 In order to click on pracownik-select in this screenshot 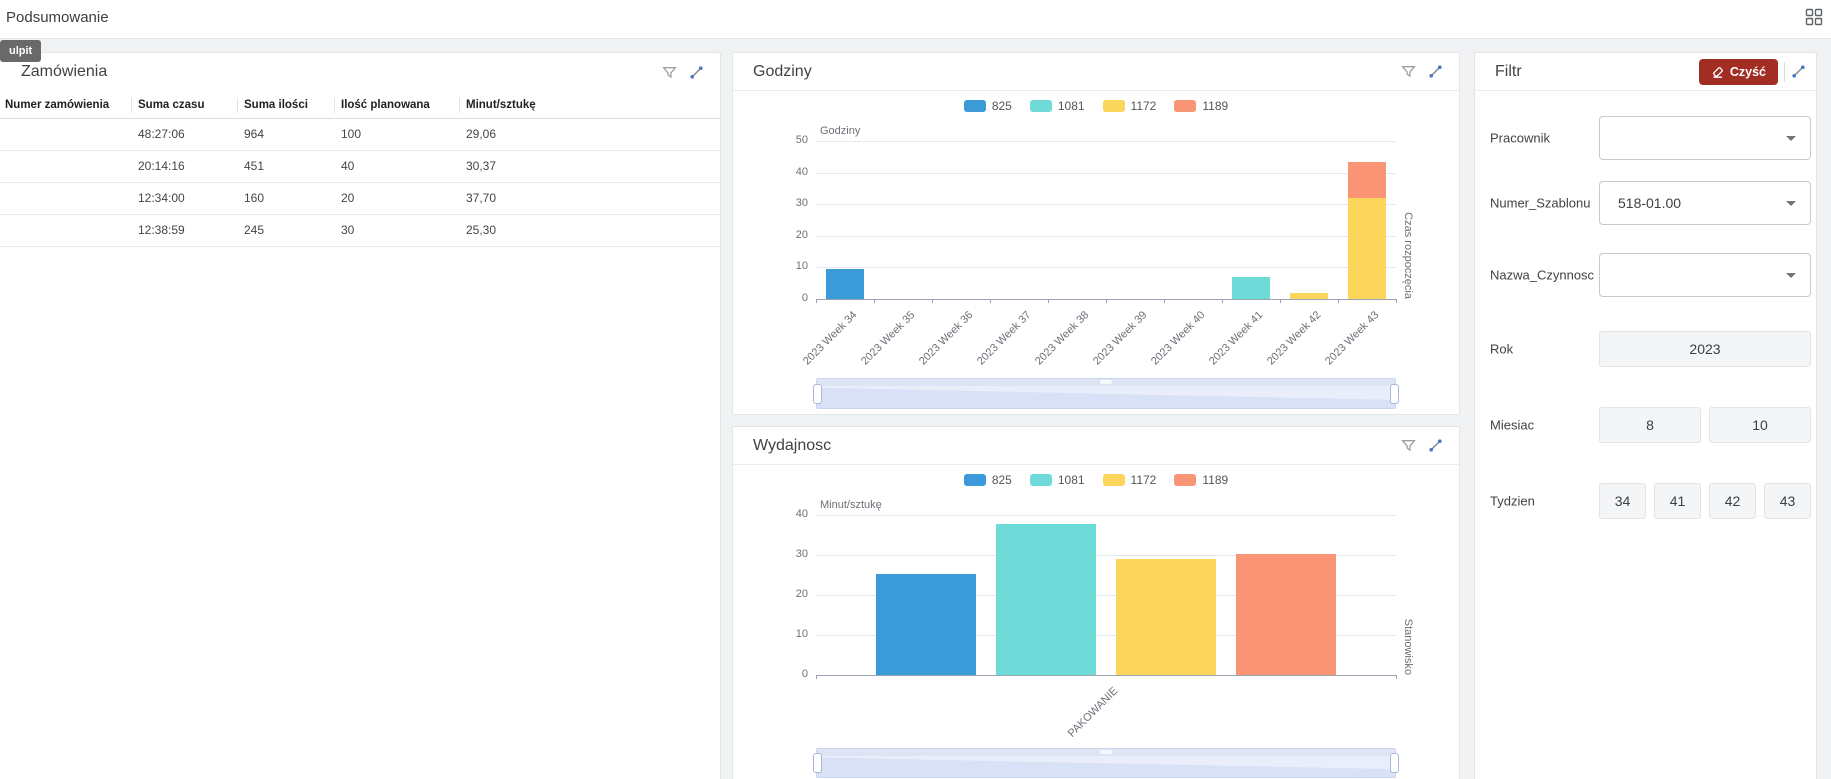, I will do `click(1705, 138)`.